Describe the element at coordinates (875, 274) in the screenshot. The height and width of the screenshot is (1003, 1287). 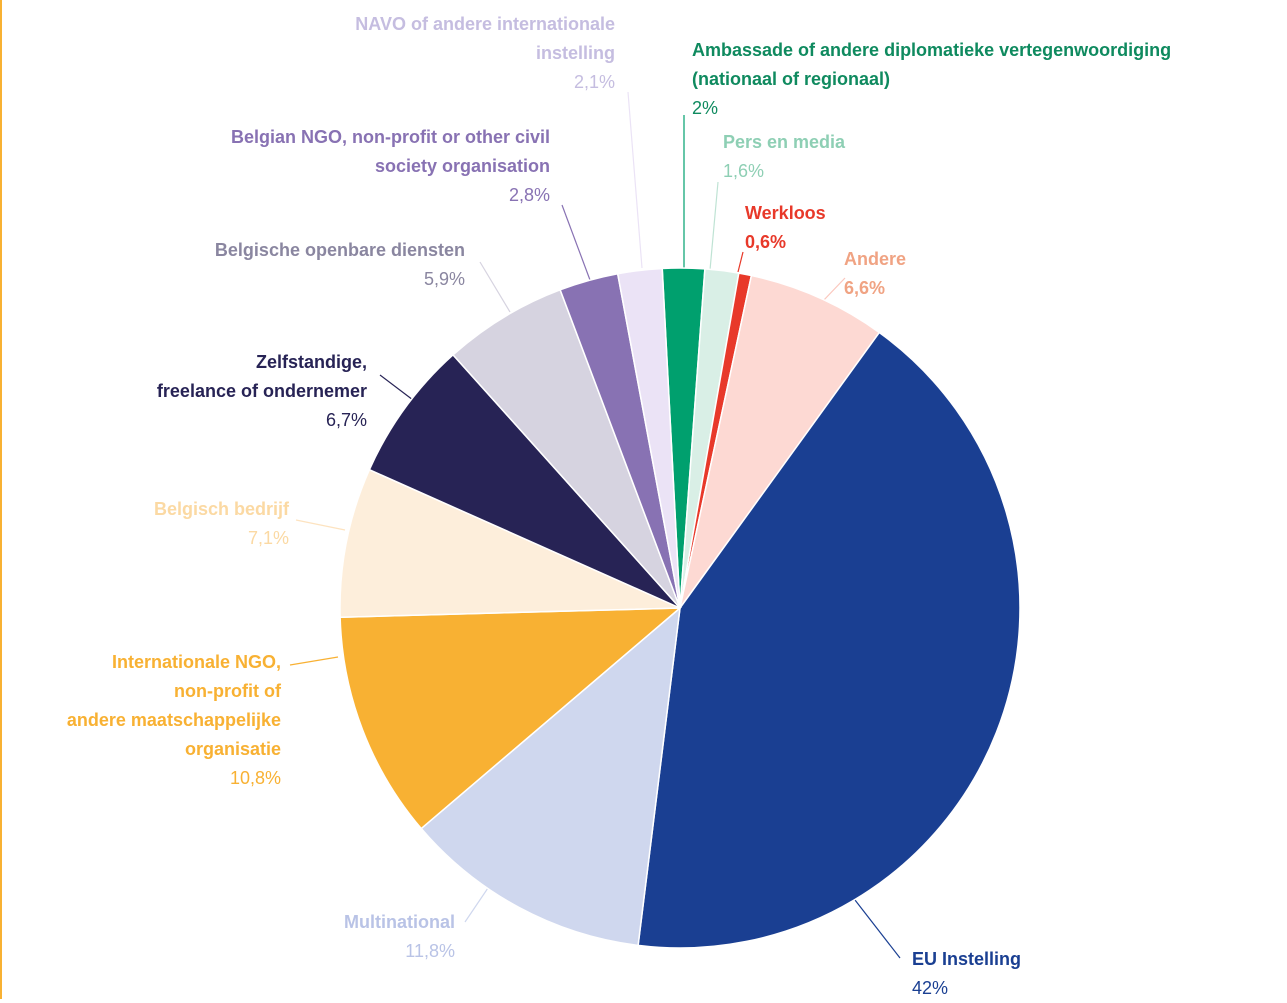
I see `label: Andere 6,6%` at that location.